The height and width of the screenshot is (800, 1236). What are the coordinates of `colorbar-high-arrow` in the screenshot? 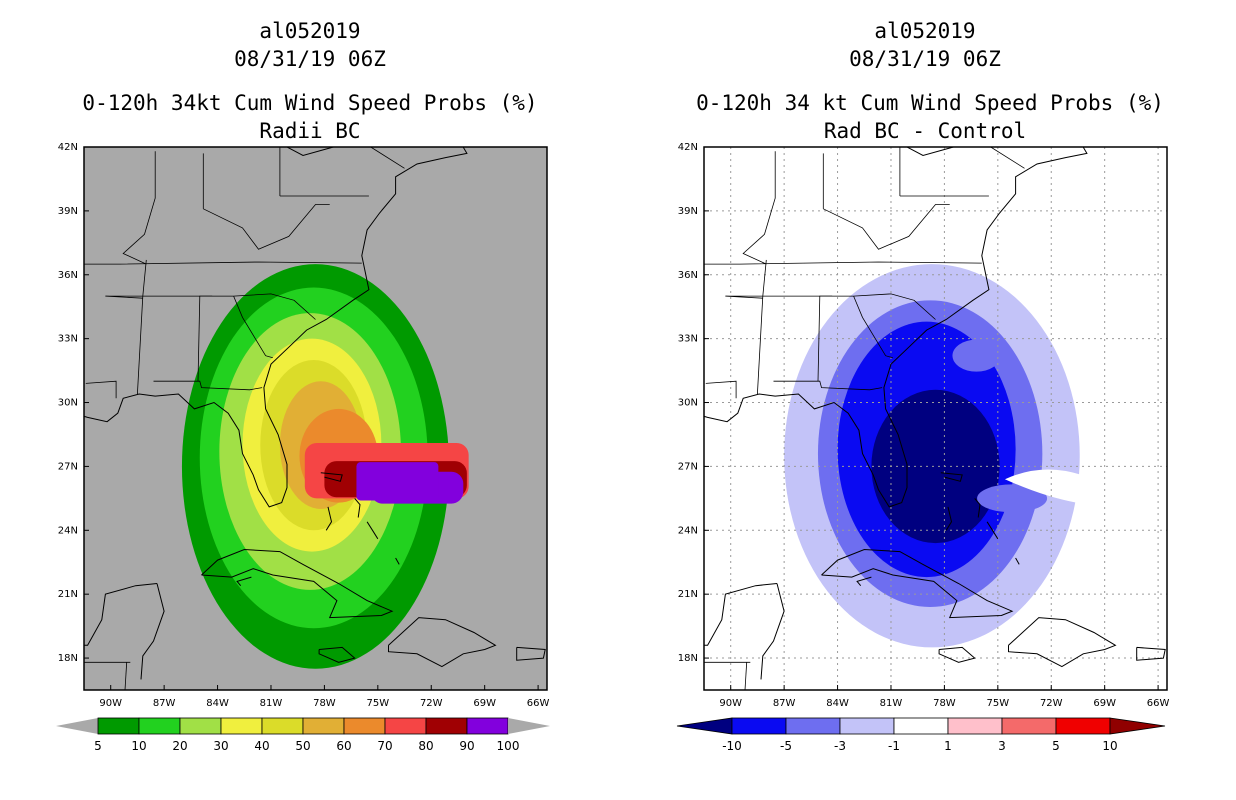 It's located at (529, 726).